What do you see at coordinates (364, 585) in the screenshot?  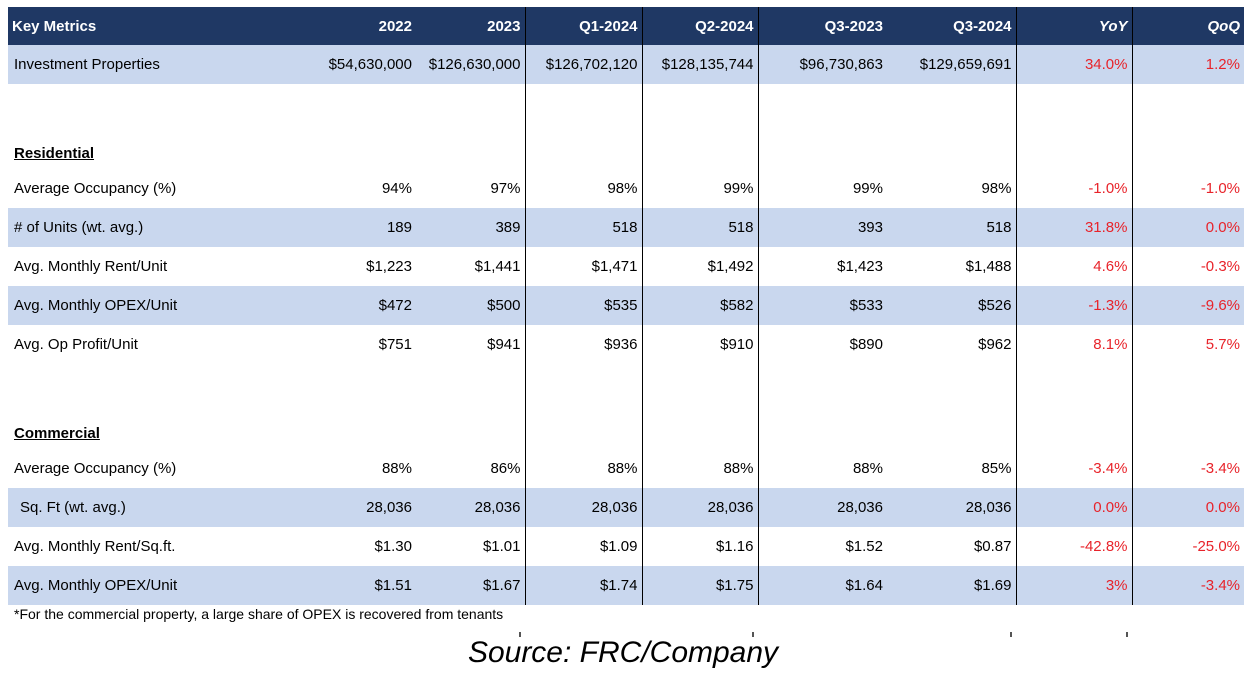 I see `cell-2022: $1.51` at bounding box center [364, 585].